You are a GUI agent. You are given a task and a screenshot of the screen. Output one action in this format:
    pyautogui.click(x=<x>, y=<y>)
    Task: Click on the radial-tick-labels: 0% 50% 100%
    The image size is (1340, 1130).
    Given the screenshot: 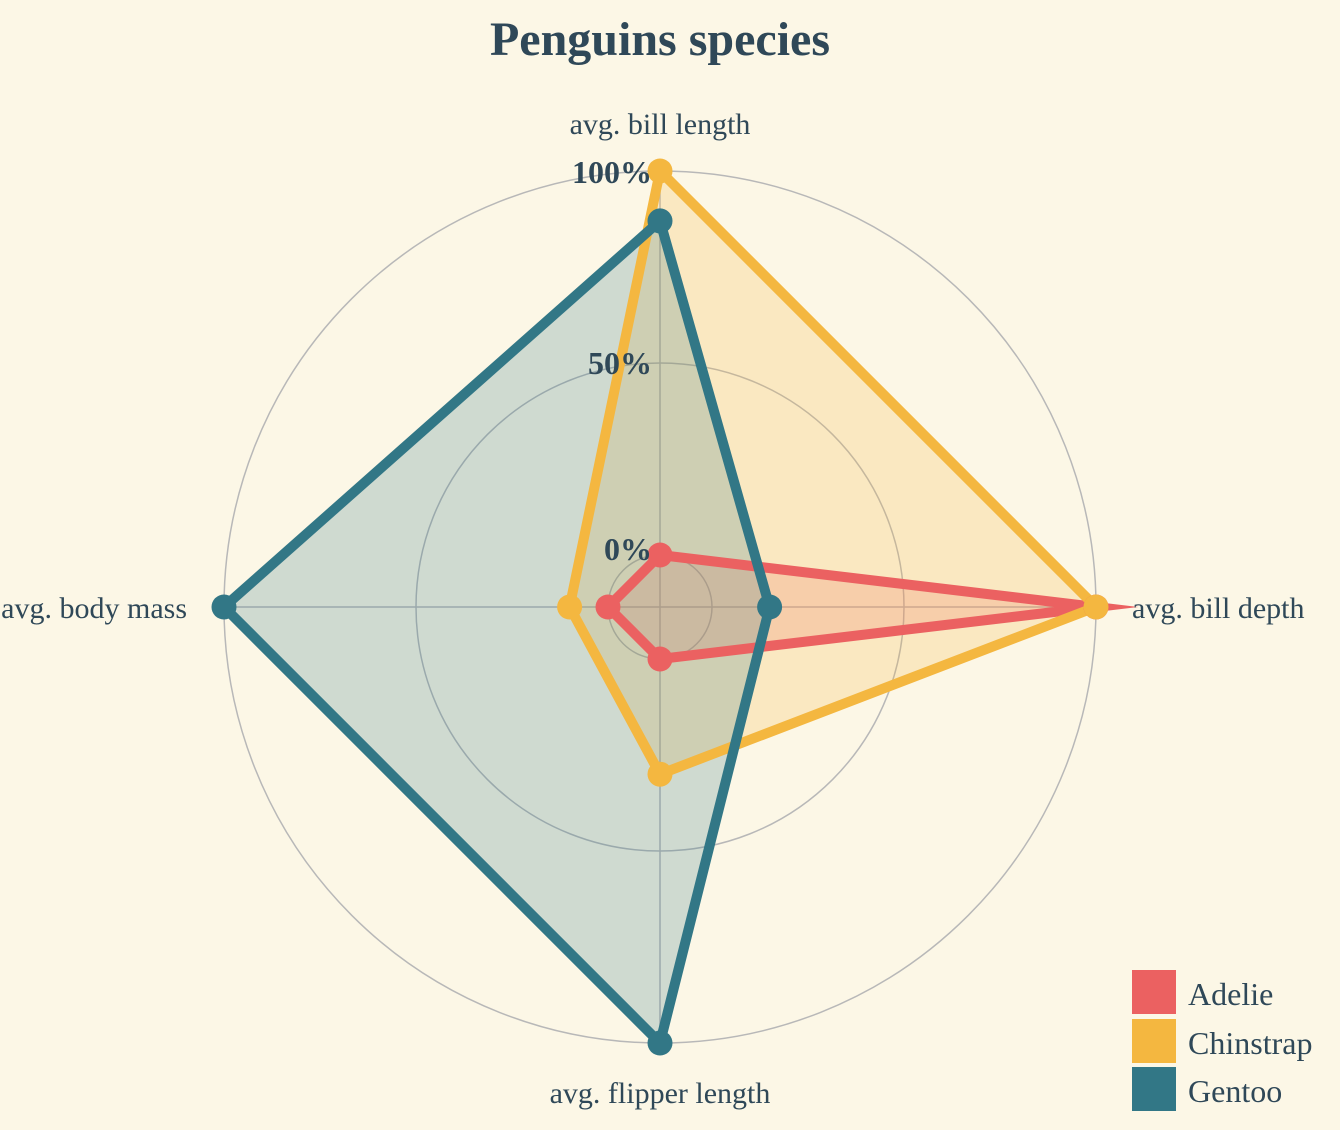 What is the action you would take?
    pyautogui.click(x=612, y=360)
    